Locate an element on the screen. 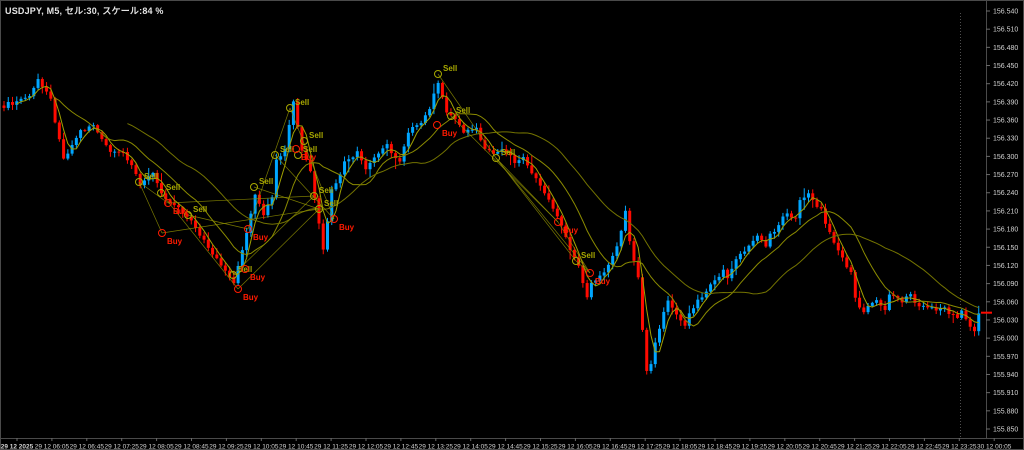 The image size is (1024, 450). time-axis-label: 29 12 15:25 is located at coordinates (540, 447).